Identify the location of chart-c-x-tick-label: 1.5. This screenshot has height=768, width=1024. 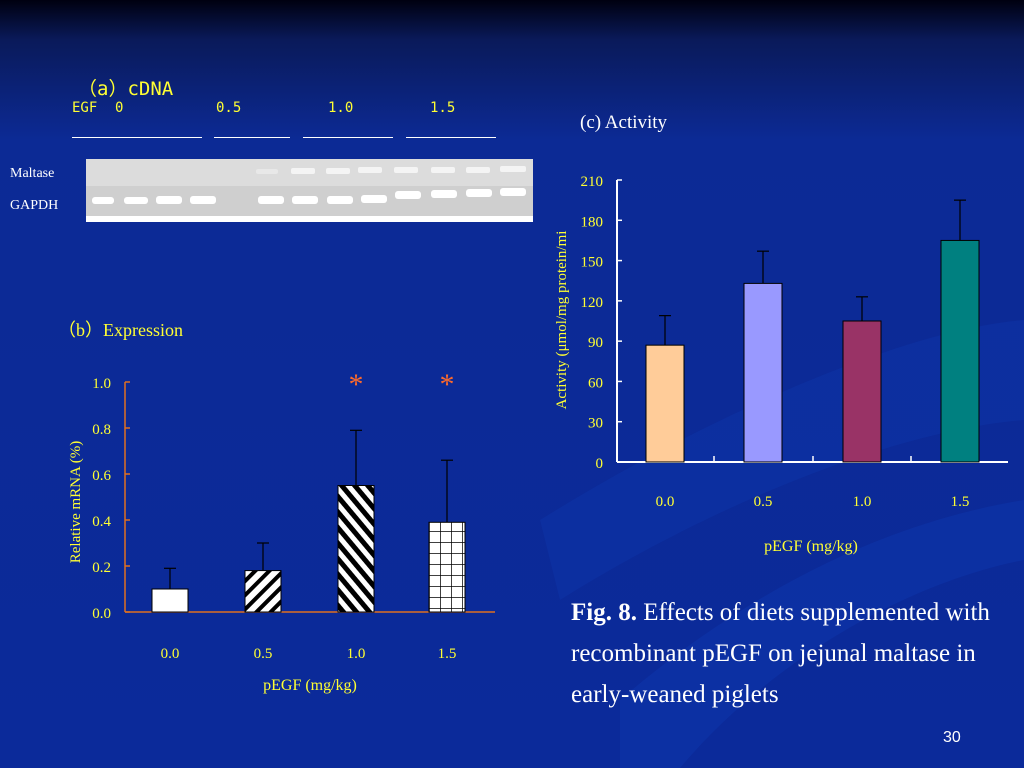
(960, 502).